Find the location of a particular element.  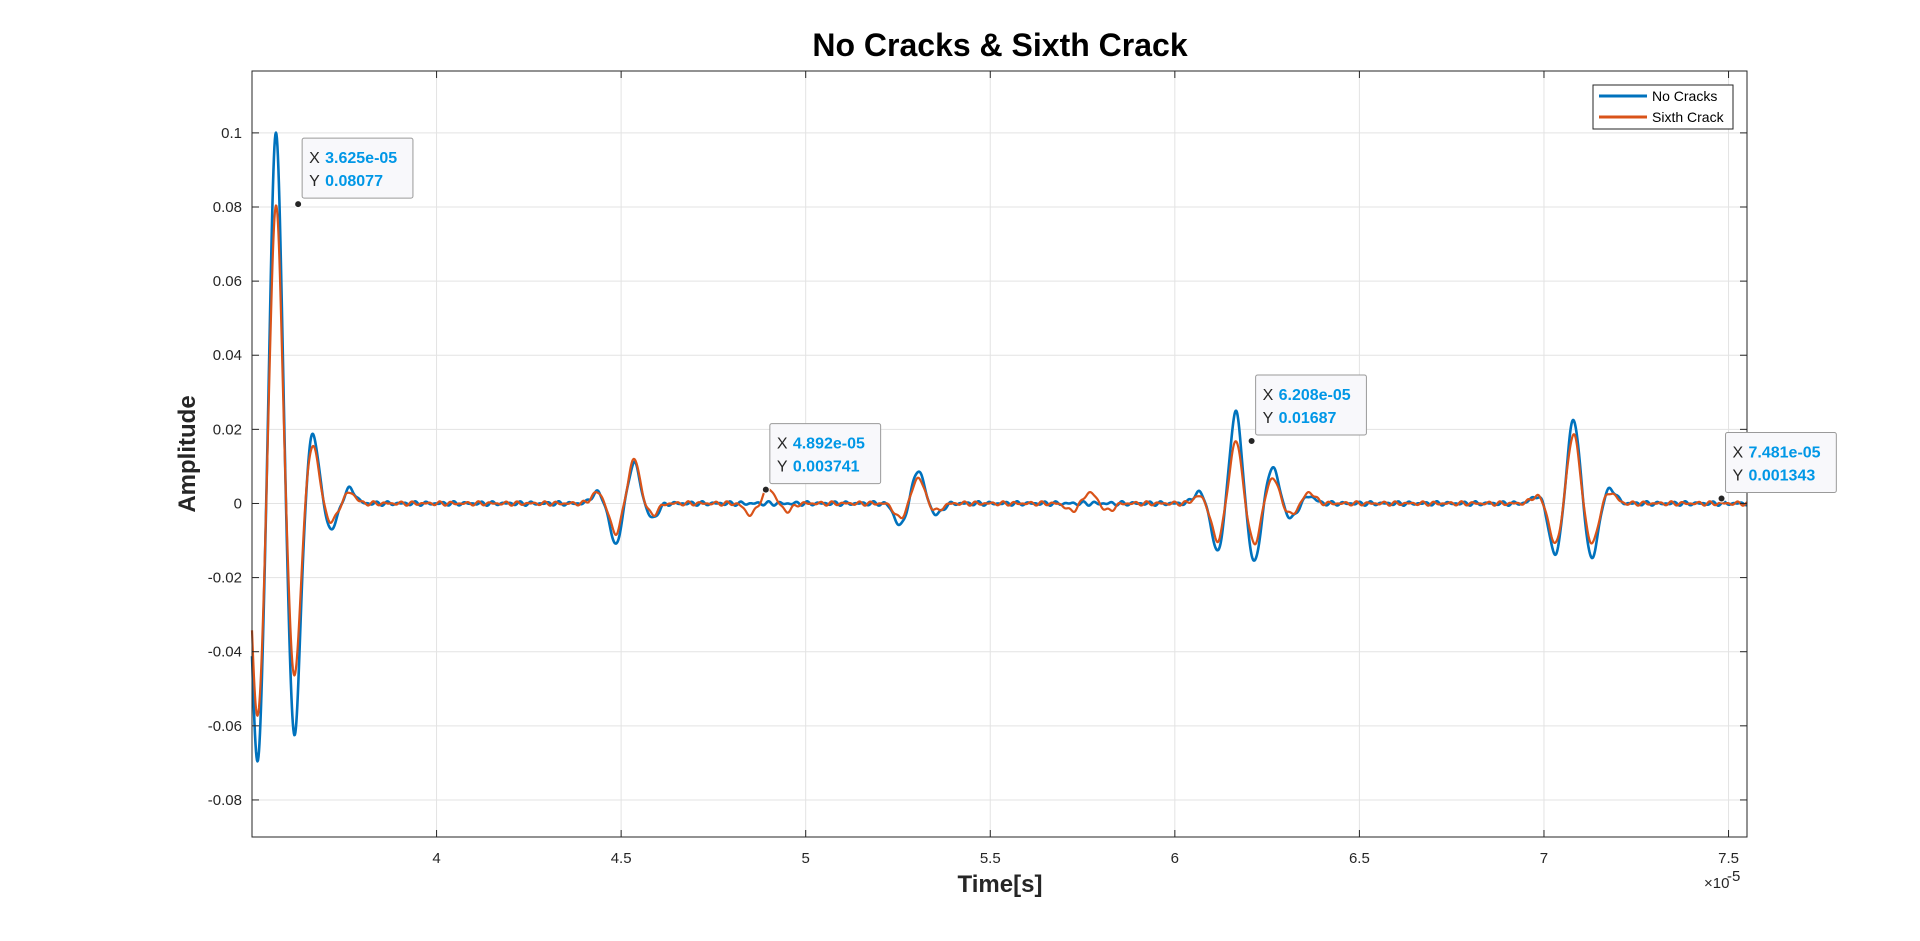

datatip: X 3.625e-05 Y 0.08077 is located at coordinates (354, 173).